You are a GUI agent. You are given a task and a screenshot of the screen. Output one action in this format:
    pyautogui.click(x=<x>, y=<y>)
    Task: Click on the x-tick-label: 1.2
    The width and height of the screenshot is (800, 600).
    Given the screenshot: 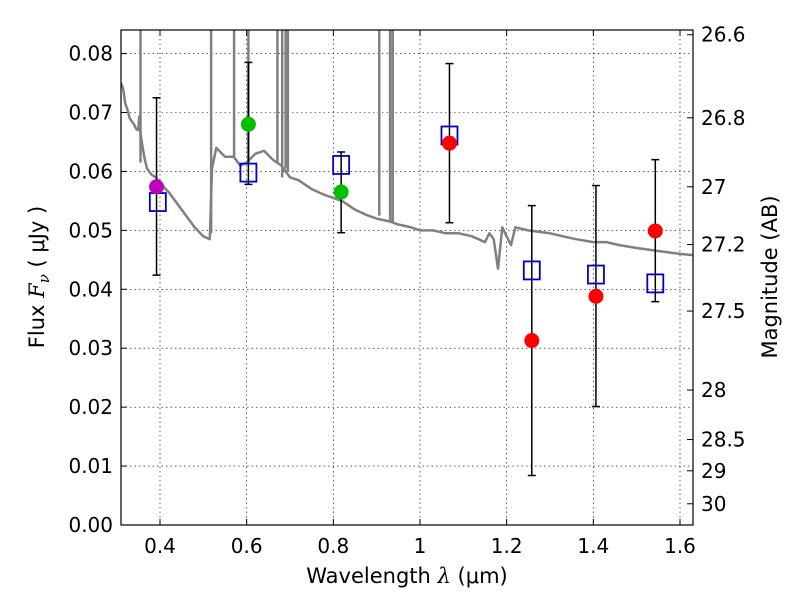 What is the action you would take?
    pyautogui.click(x=507, y=546)
    